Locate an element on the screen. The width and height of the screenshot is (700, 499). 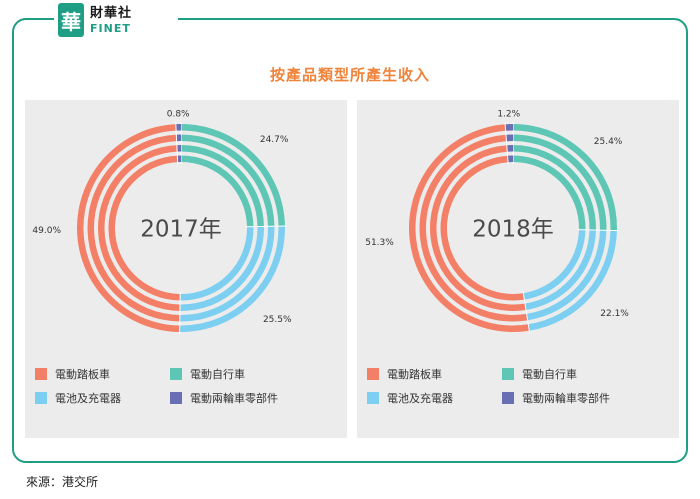
value-label-scooter: 51.3% is located at coordinates (379, 243).